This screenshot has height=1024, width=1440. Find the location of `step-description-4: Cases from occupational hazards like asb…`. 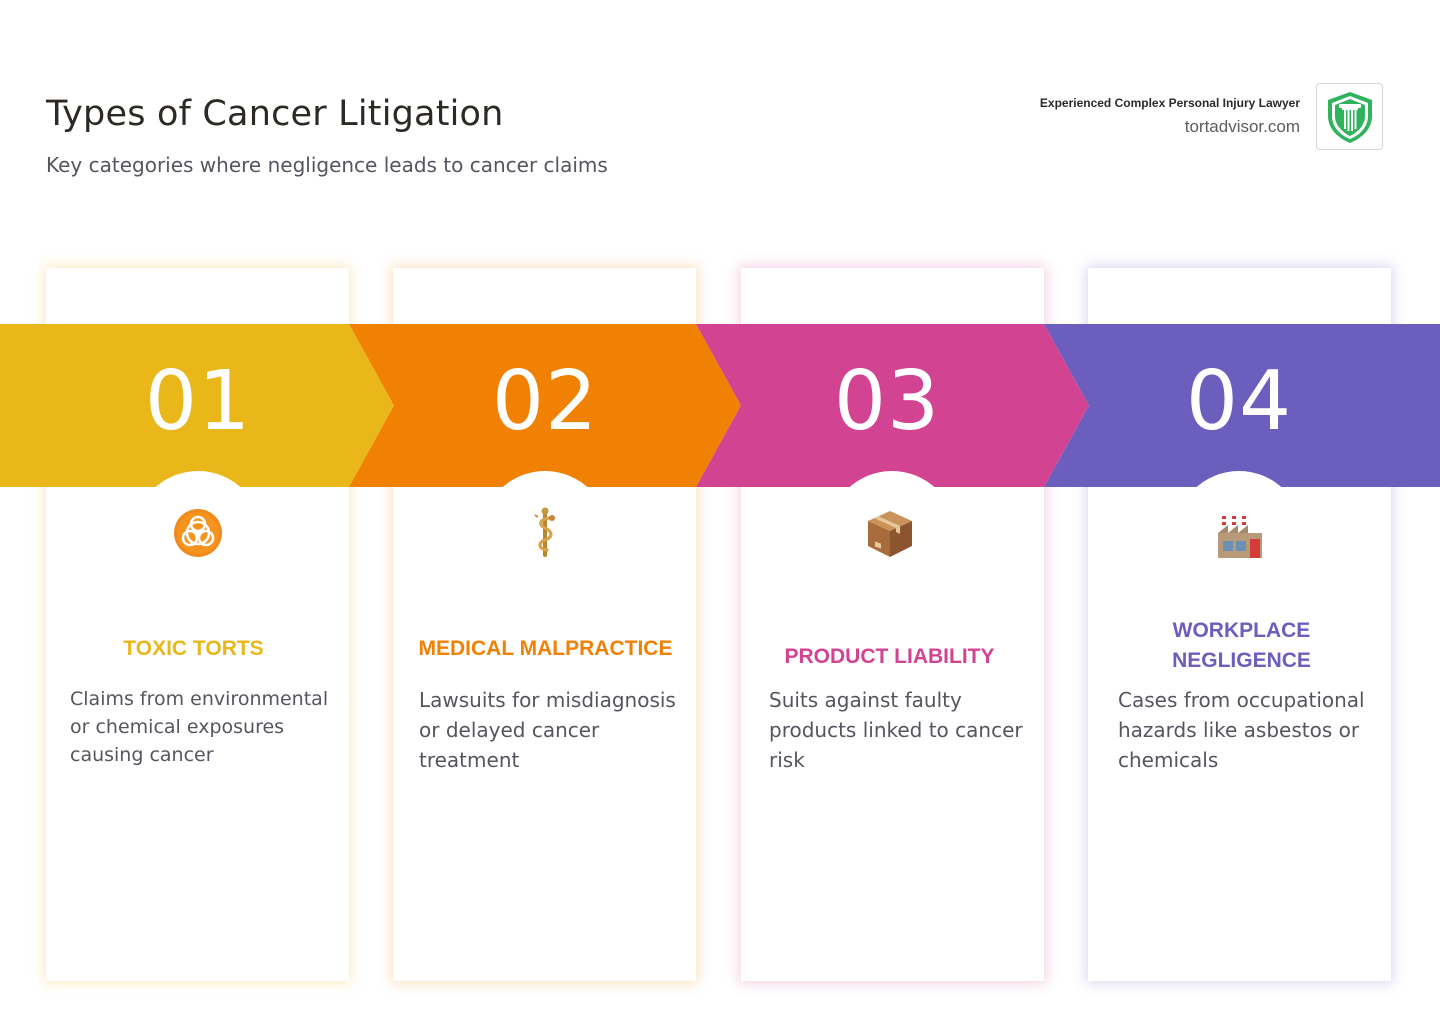

step-description-4: Cases from occupational hazards like asb… is located at coordinates (1241, 730).